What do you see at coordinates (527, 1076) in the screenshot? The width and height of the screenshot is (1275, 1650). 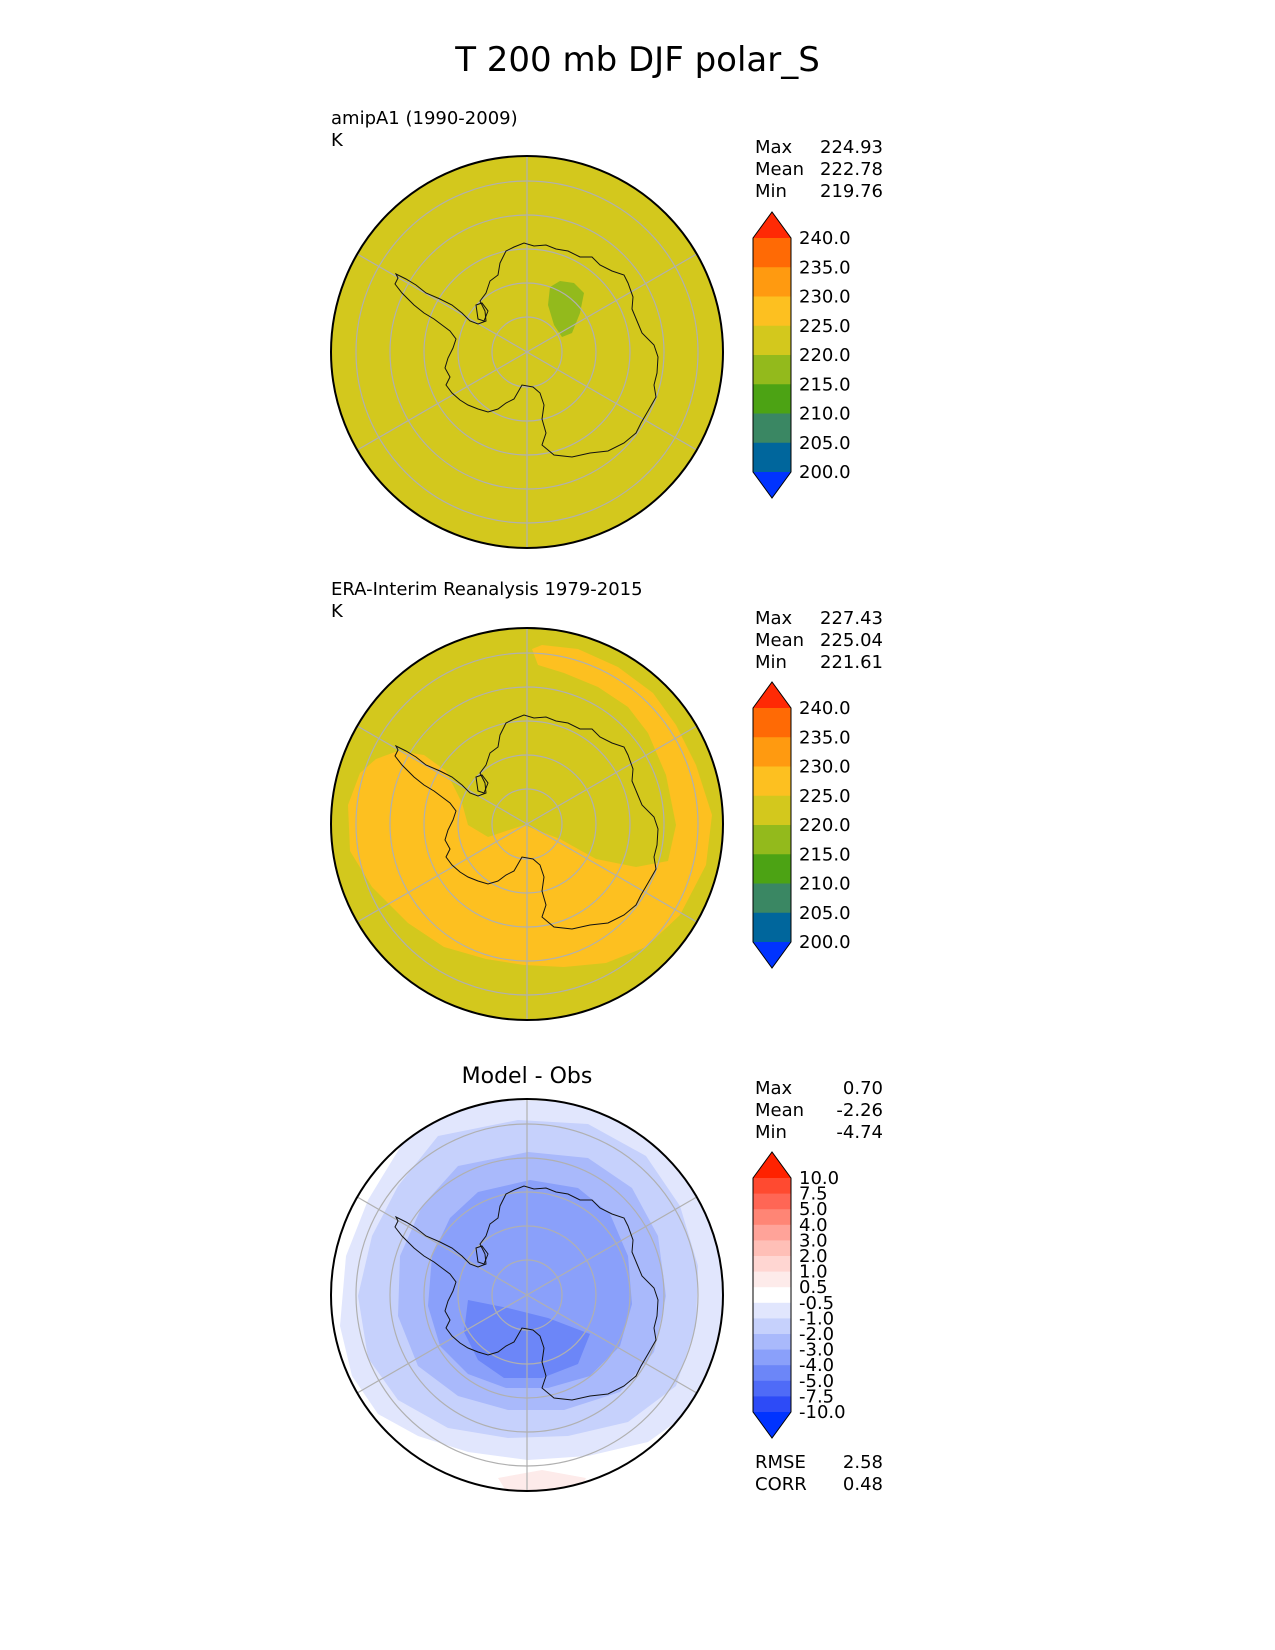 I see `panel3-title: Model - Obs` at bounding box center [527, 1076].